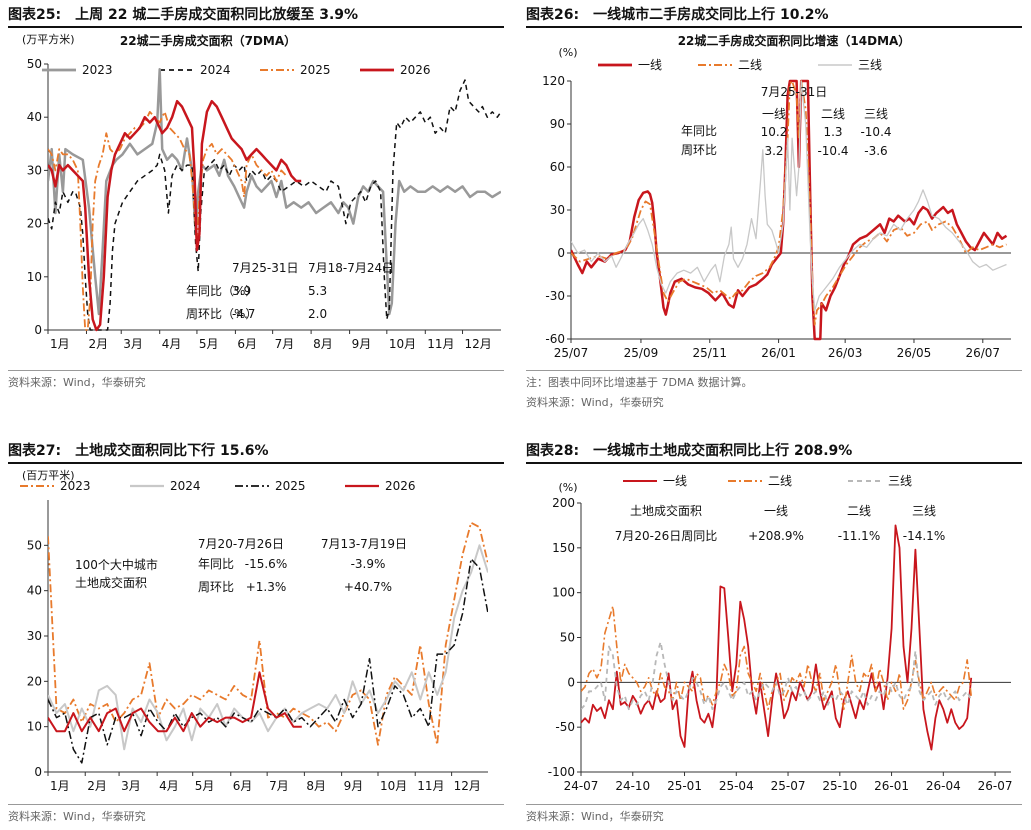  I want to click on x-tick-label: 25-04, so click(736, 786).